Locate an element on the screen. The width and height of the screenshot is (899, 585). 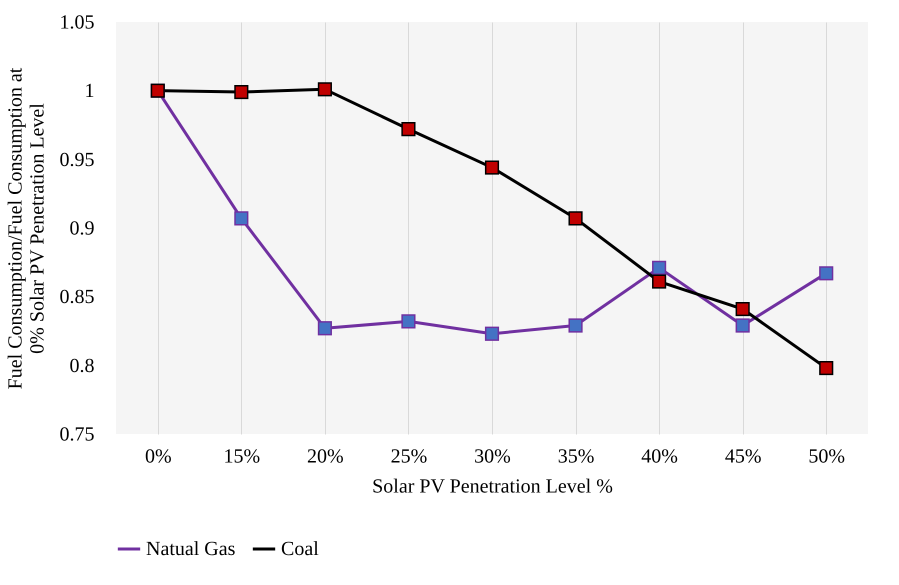
x-axis-title: Solar PV Penetration Level % is located at coordinates (492, 487).